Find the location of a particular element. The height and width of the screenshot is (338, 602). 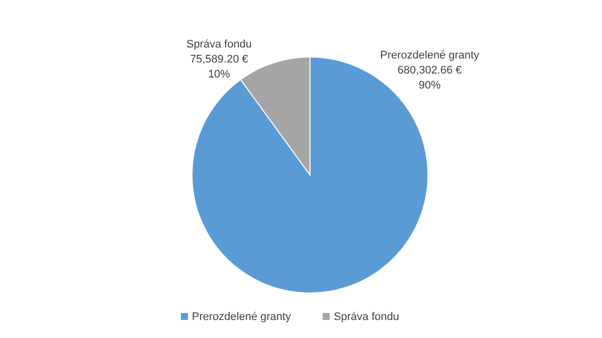

legend-label: Správa fondu is located at coordinates (367, 317).